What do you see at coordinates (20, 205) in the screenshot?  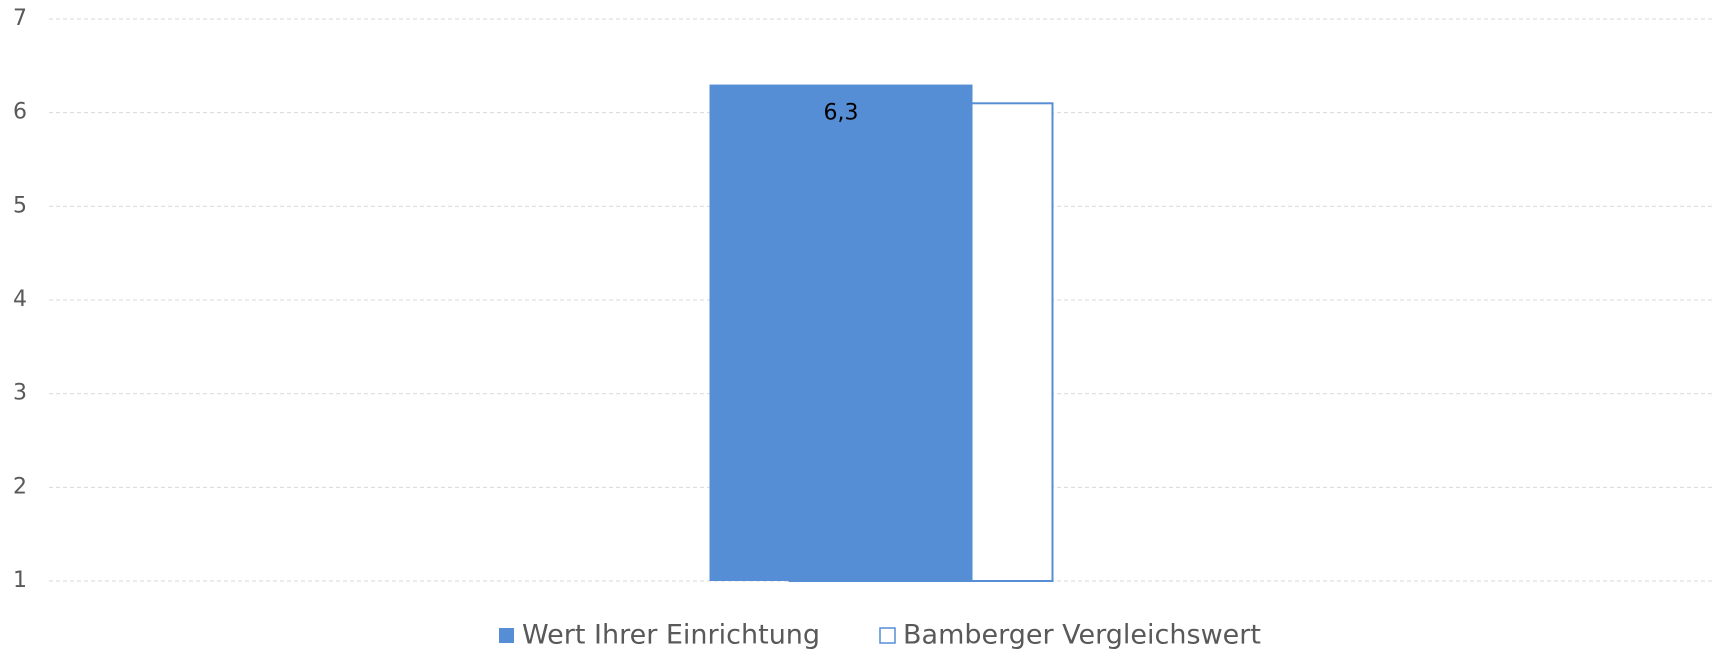 I see `y-tick-label: 5` at bounding box center [20, 205].